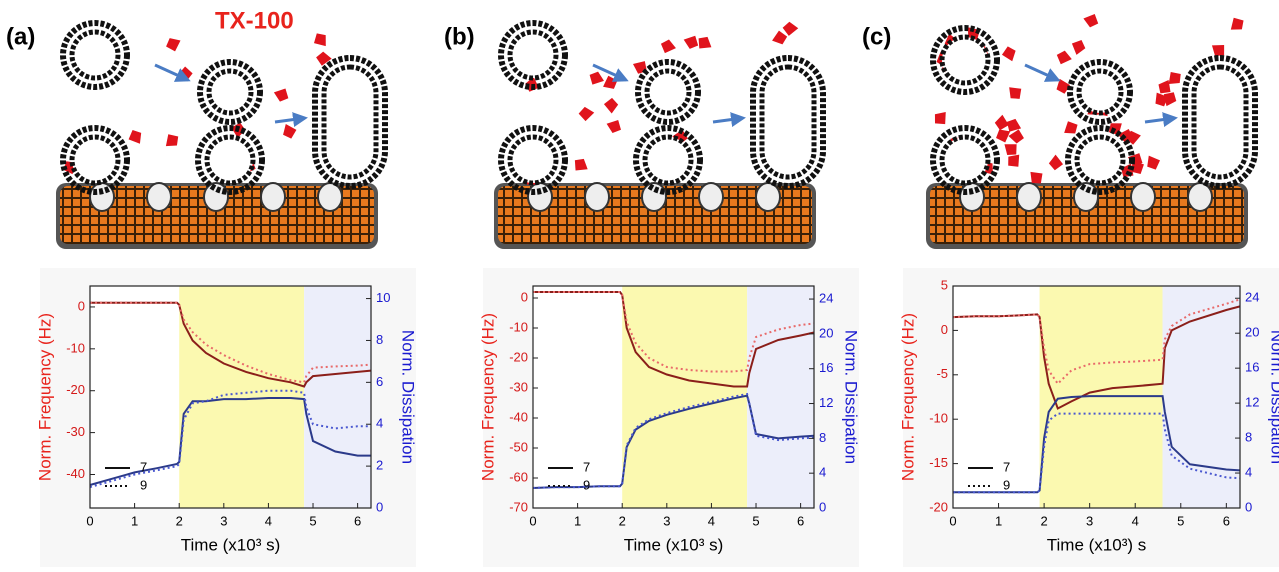 Image resolution: width=1279 pixels, height=572 pixels. What do you see at coordinates (20, 36) in the screenshot?
I see `panel-label: (a)` at bounding box center [20, 36].